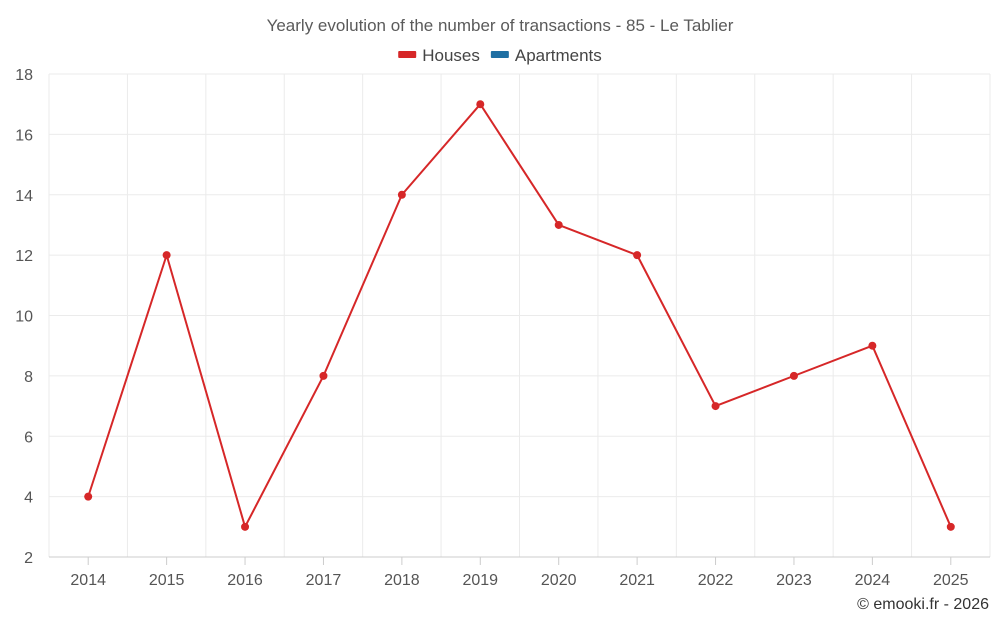 Image resolution: width=1000 pixels, height=625 pixels. I want to click on legend-label: Houses, so click(451, 55).